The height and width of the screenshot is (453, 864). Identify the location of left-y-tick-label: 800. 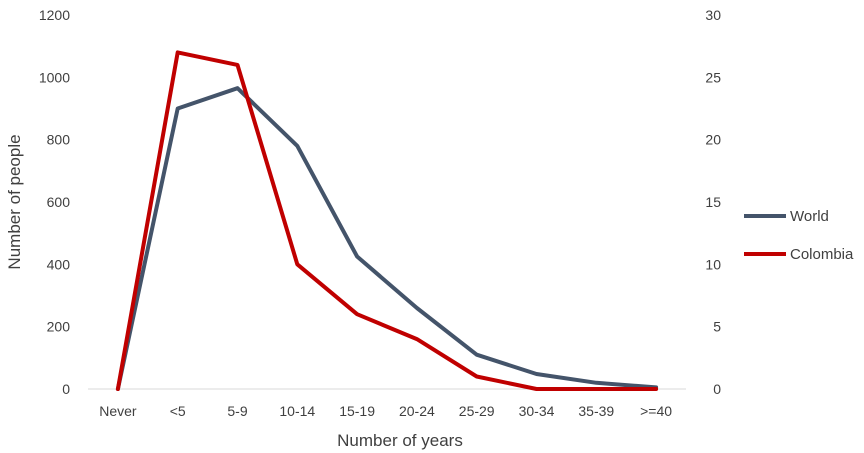
(59, 140).